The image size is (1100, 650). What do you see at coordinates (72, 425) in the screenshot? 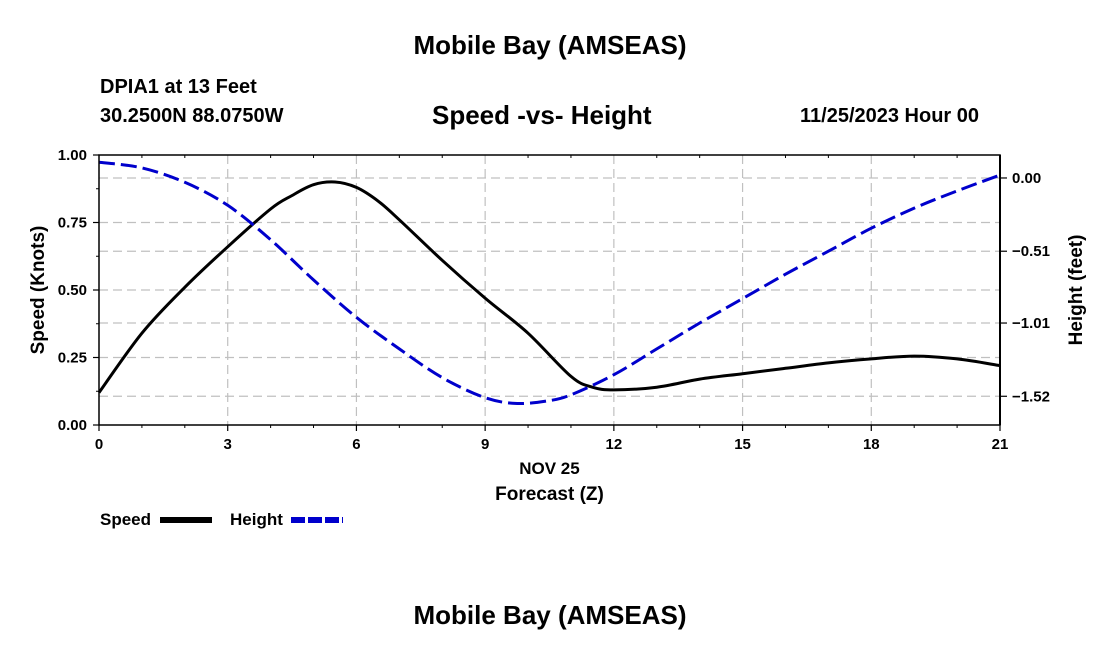
I see `left-tick-label: 0.00` at bounding box center [72, 425].